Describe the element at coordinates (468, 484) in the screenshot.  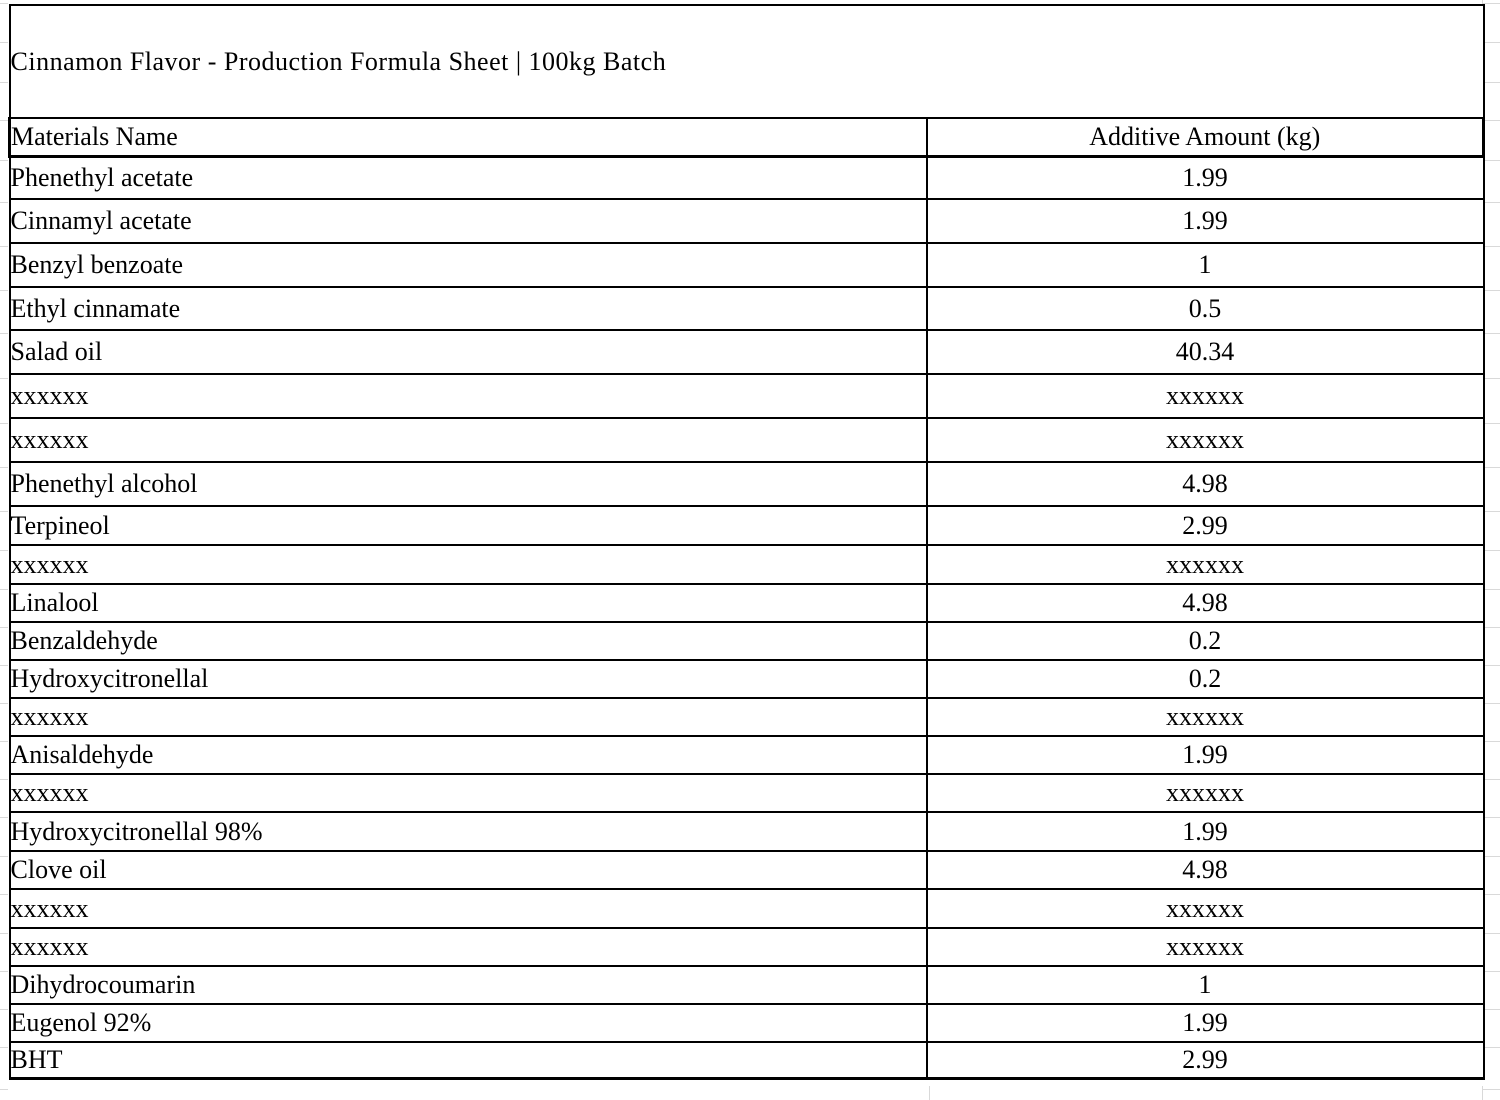
I see `material-name-cell: Phenethyl alcohol` at that location.